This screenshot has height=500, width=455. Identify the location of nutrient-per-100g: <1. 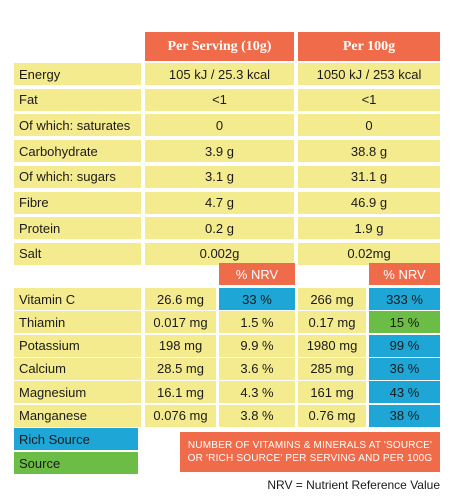
(369, 99).